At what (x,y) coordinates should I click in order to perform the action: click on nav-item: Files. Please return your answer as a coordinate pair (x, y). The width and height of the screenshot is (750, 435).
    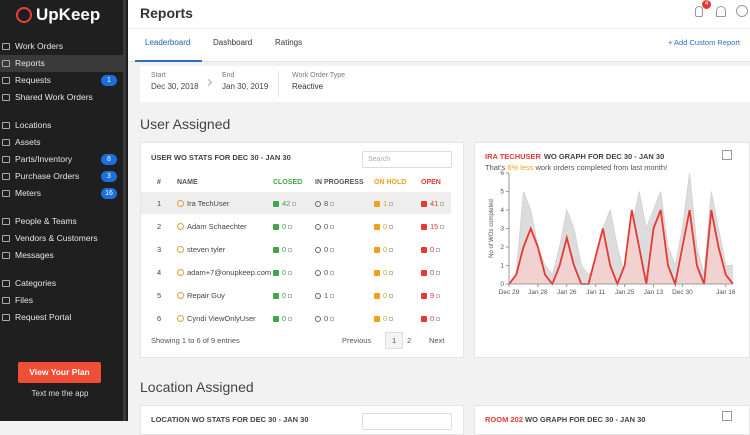
    Looking at the image, I should click on (61, 300).